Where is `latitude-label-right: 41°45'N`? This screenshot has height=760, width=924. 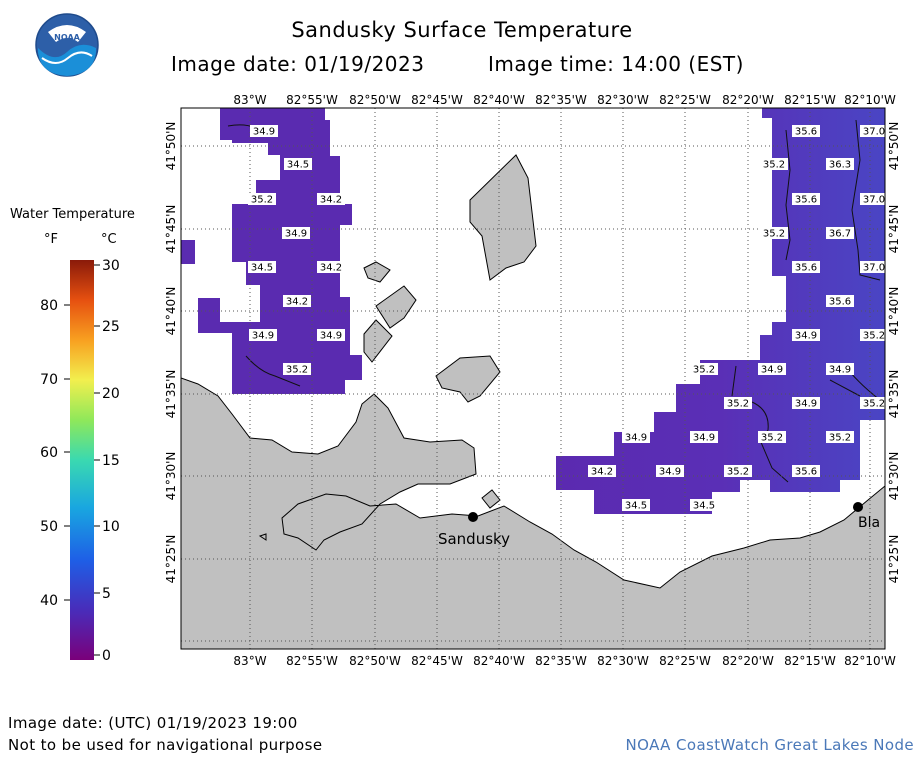 latitude-label-right: 41°45'N is located at coordinates (894, 229).